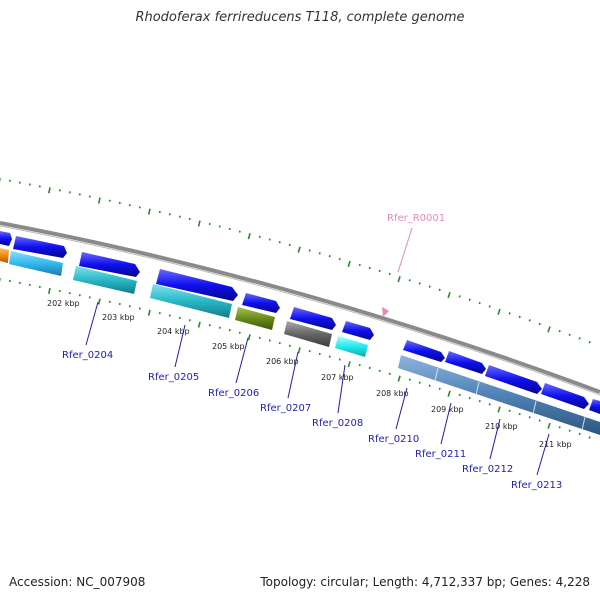  I want to click on rna-marker-icon, so click(385, 312).